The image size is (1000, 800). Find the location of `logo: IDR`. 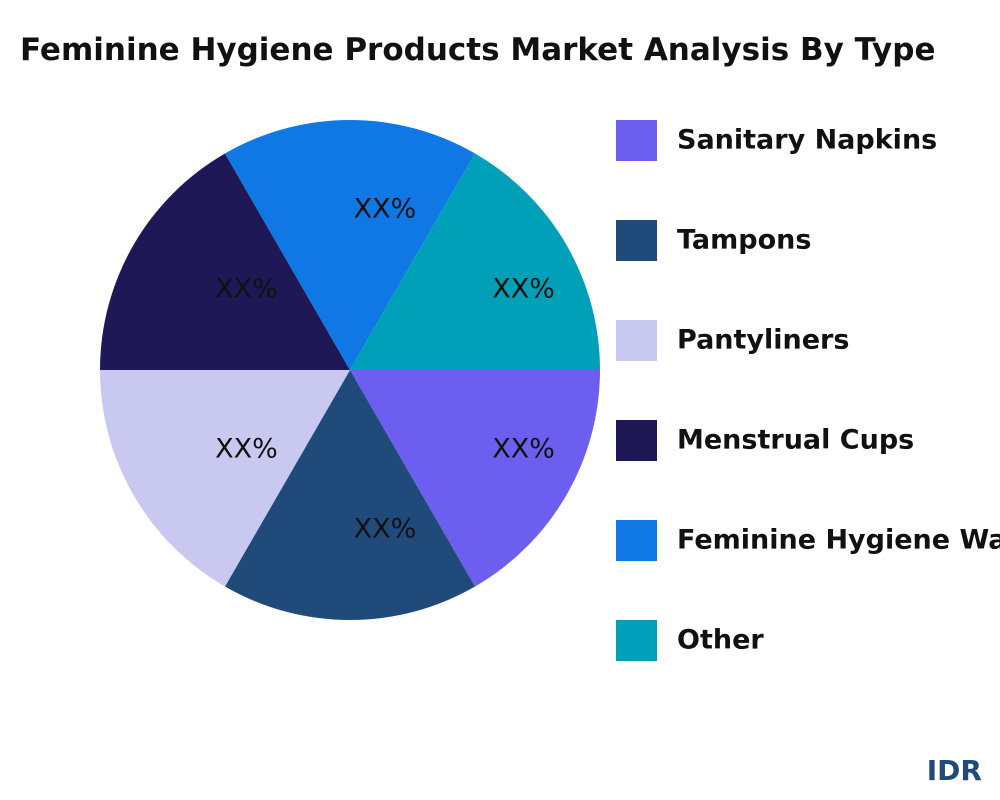

logo: IDR is located at coordinates (954, 770).